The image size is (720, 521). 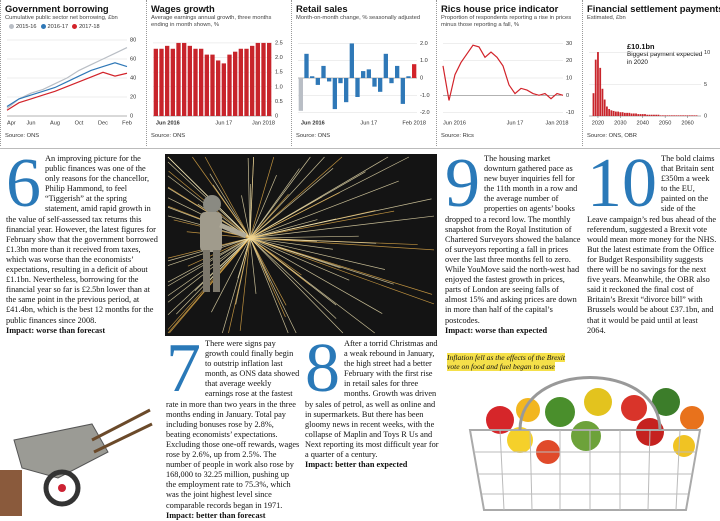 I want to click on annotation-value: £10.1bn, so click(x=641, y=46).